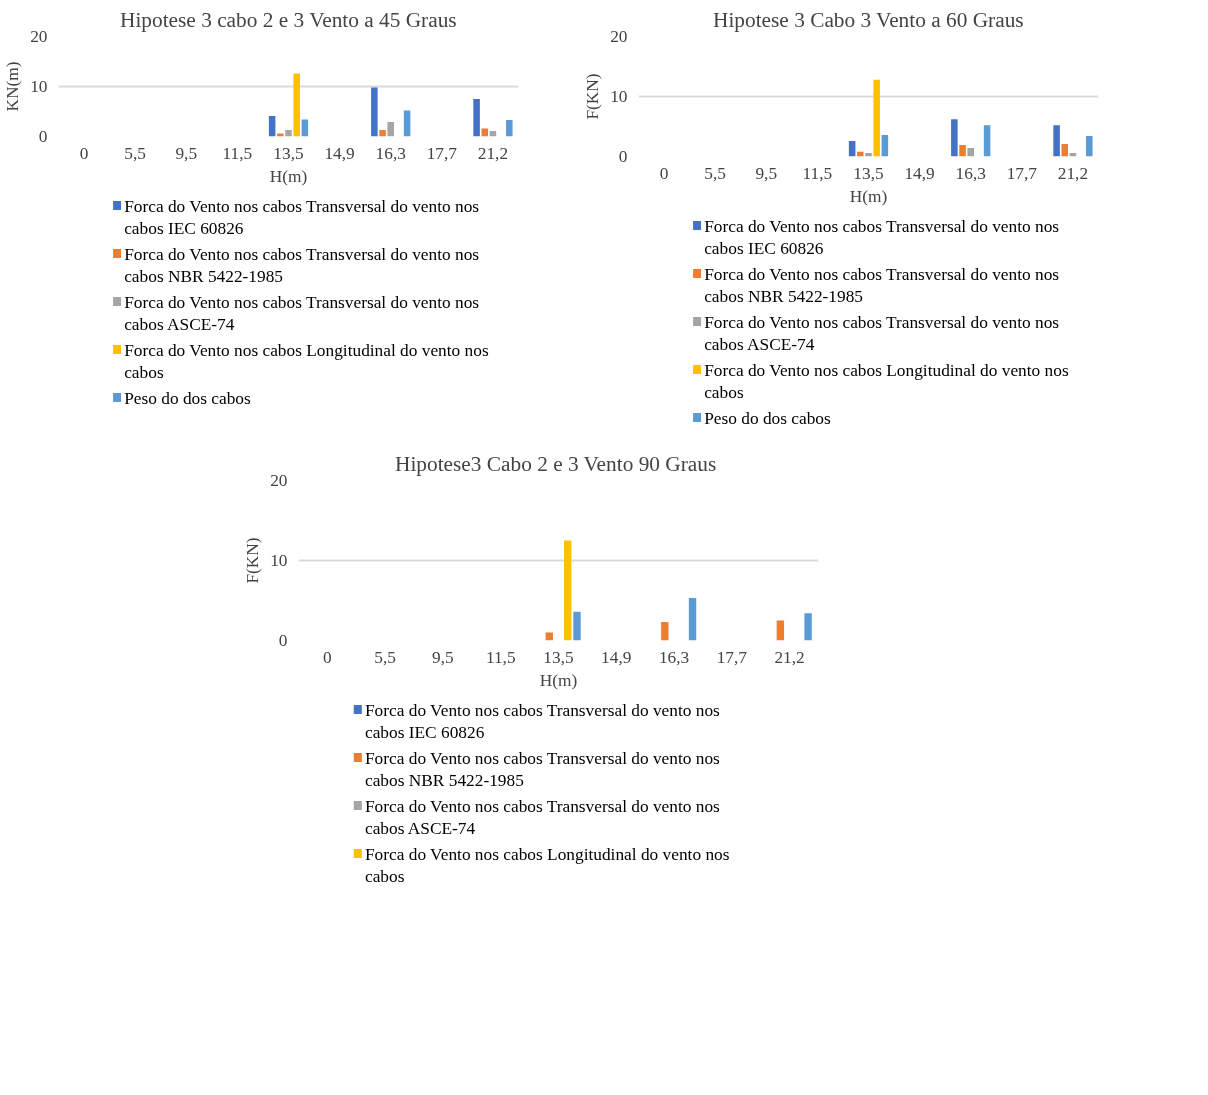 This screenshot has width=1208, height=1095. Describe the element at coordinates (556, 463) in the screenshot. I see `chart-title: Hipotese3 Cabo 2 e 3 Vento 90 Graus` at that location.